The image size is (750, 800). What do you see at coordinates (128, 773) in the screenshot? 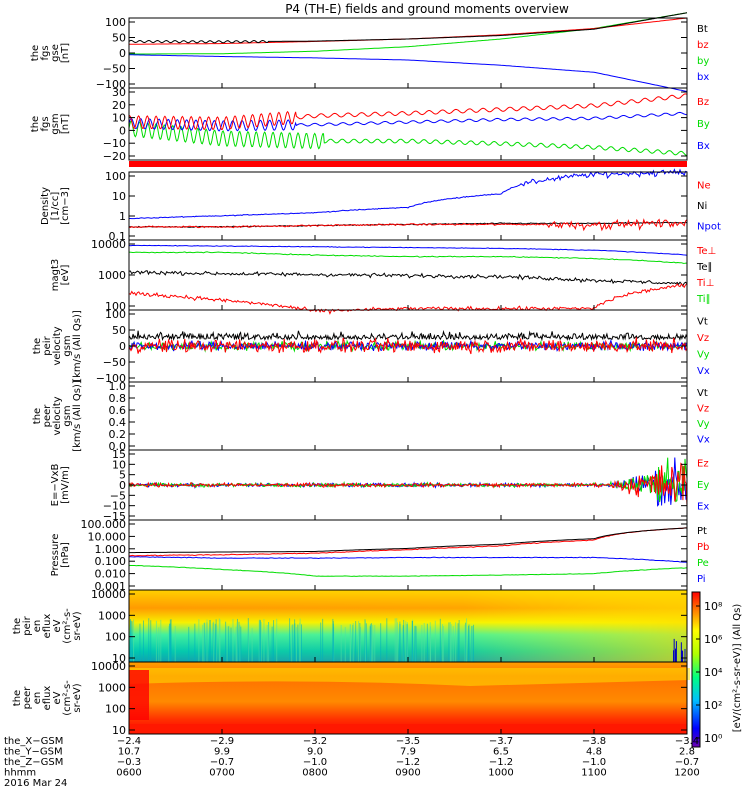
I see `ephemeris-value: 0600` at bounding box center [128, 773].